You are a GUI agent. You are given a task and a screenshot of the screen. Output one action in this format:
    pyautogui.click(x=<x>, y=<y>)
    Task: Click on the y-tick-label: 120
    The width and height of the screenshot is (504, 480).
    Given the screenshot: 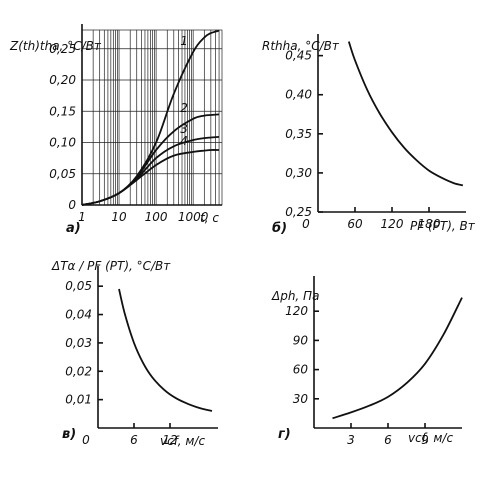 What is the action you would take?
    pyautogui.click(x=296, y=311)
    